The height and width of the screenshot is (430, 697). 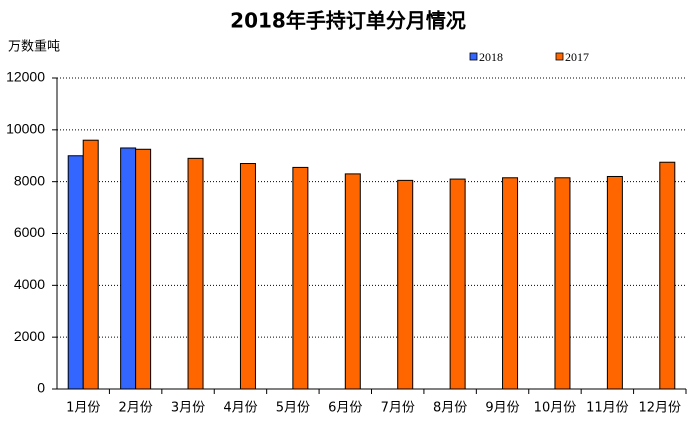 What do you see at coordinates (607, 408) in the screenshot?
I see `x-tick-label: 11月份` at bounding box center [607, 408].